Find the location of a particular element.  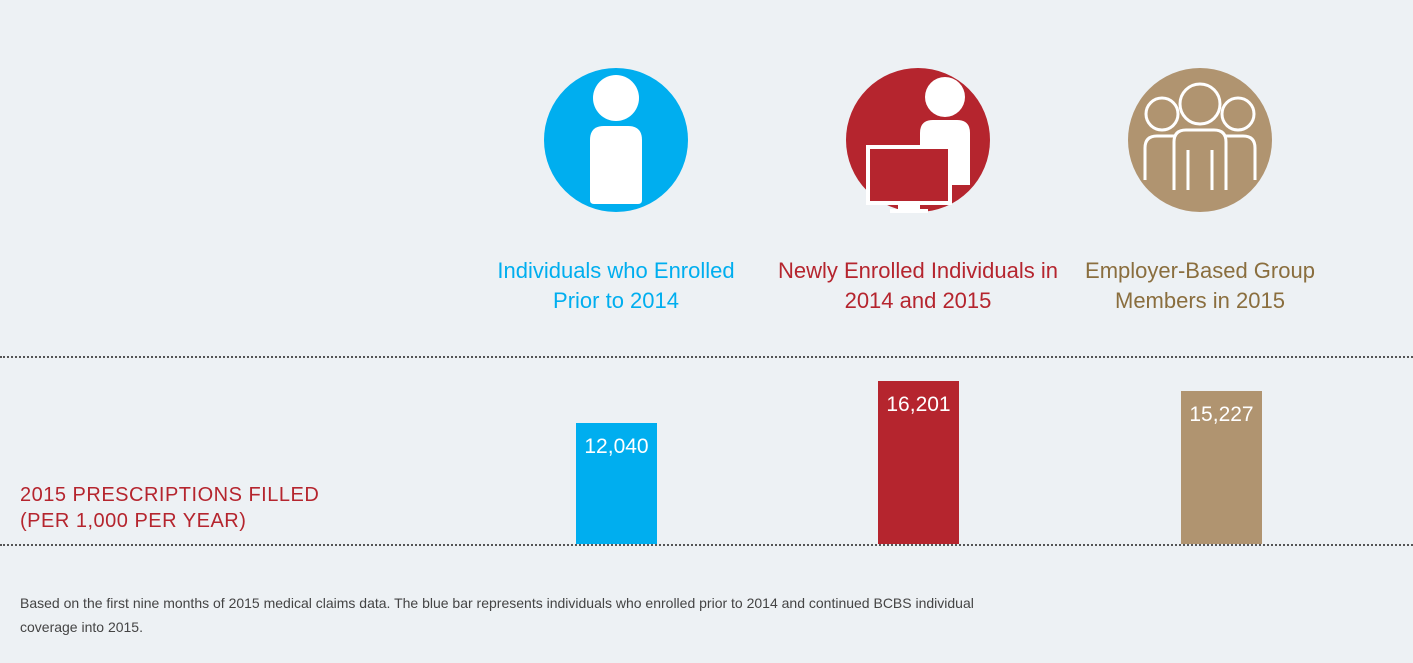

icon-group is located at coordinates (1200, 140).